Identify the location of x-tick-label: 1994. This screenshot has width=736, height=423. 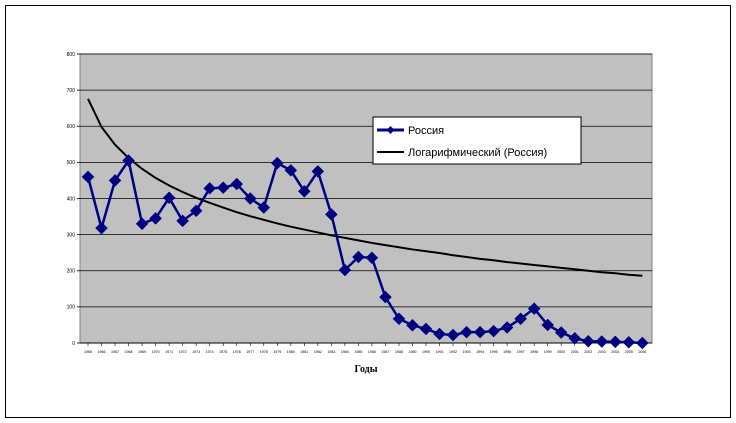
(480, 352).